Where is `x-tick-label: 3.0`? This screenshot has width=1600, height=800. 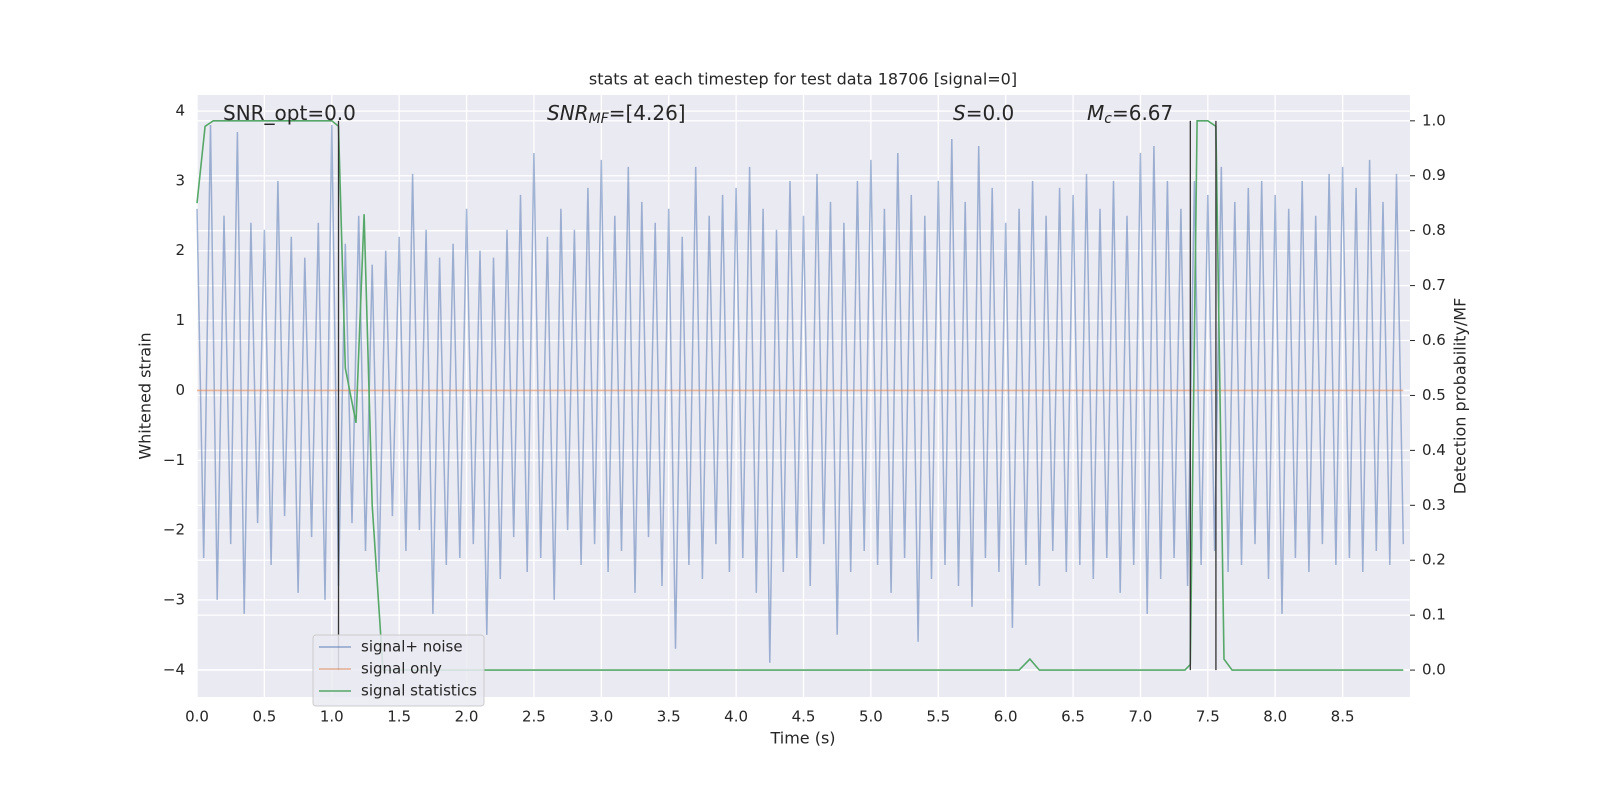
x-tick-label: 3.0 is located at coordinates (601, 717).